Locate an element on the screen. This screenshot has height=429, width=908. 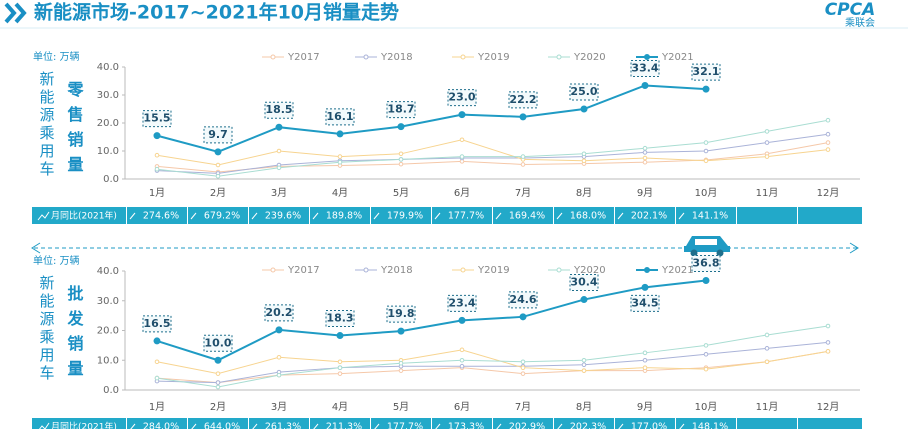
metric-label: 批发销量 is located at coordinates (75, 334).